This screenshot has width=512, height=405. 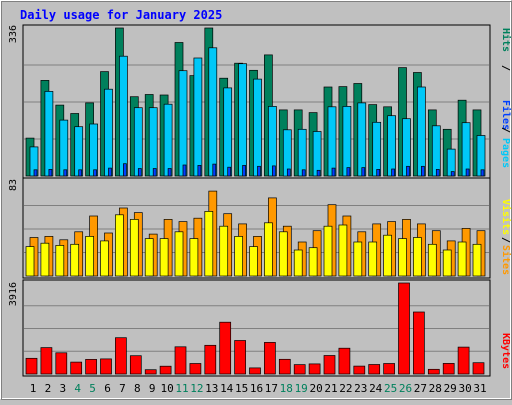 I want to click on x-tick-label-day-13: 13, so click(x=211, y=388).